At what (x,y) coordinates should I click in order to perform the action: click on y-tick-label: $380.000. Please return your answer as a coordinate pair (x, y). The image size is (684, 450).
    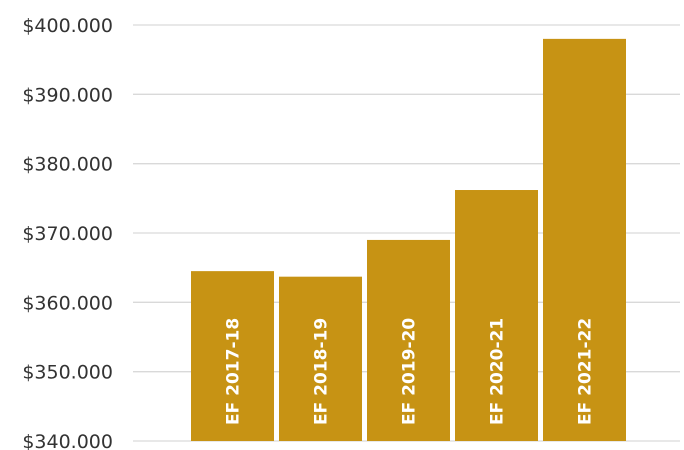
    Looking at the image, I should click on (67, 165).